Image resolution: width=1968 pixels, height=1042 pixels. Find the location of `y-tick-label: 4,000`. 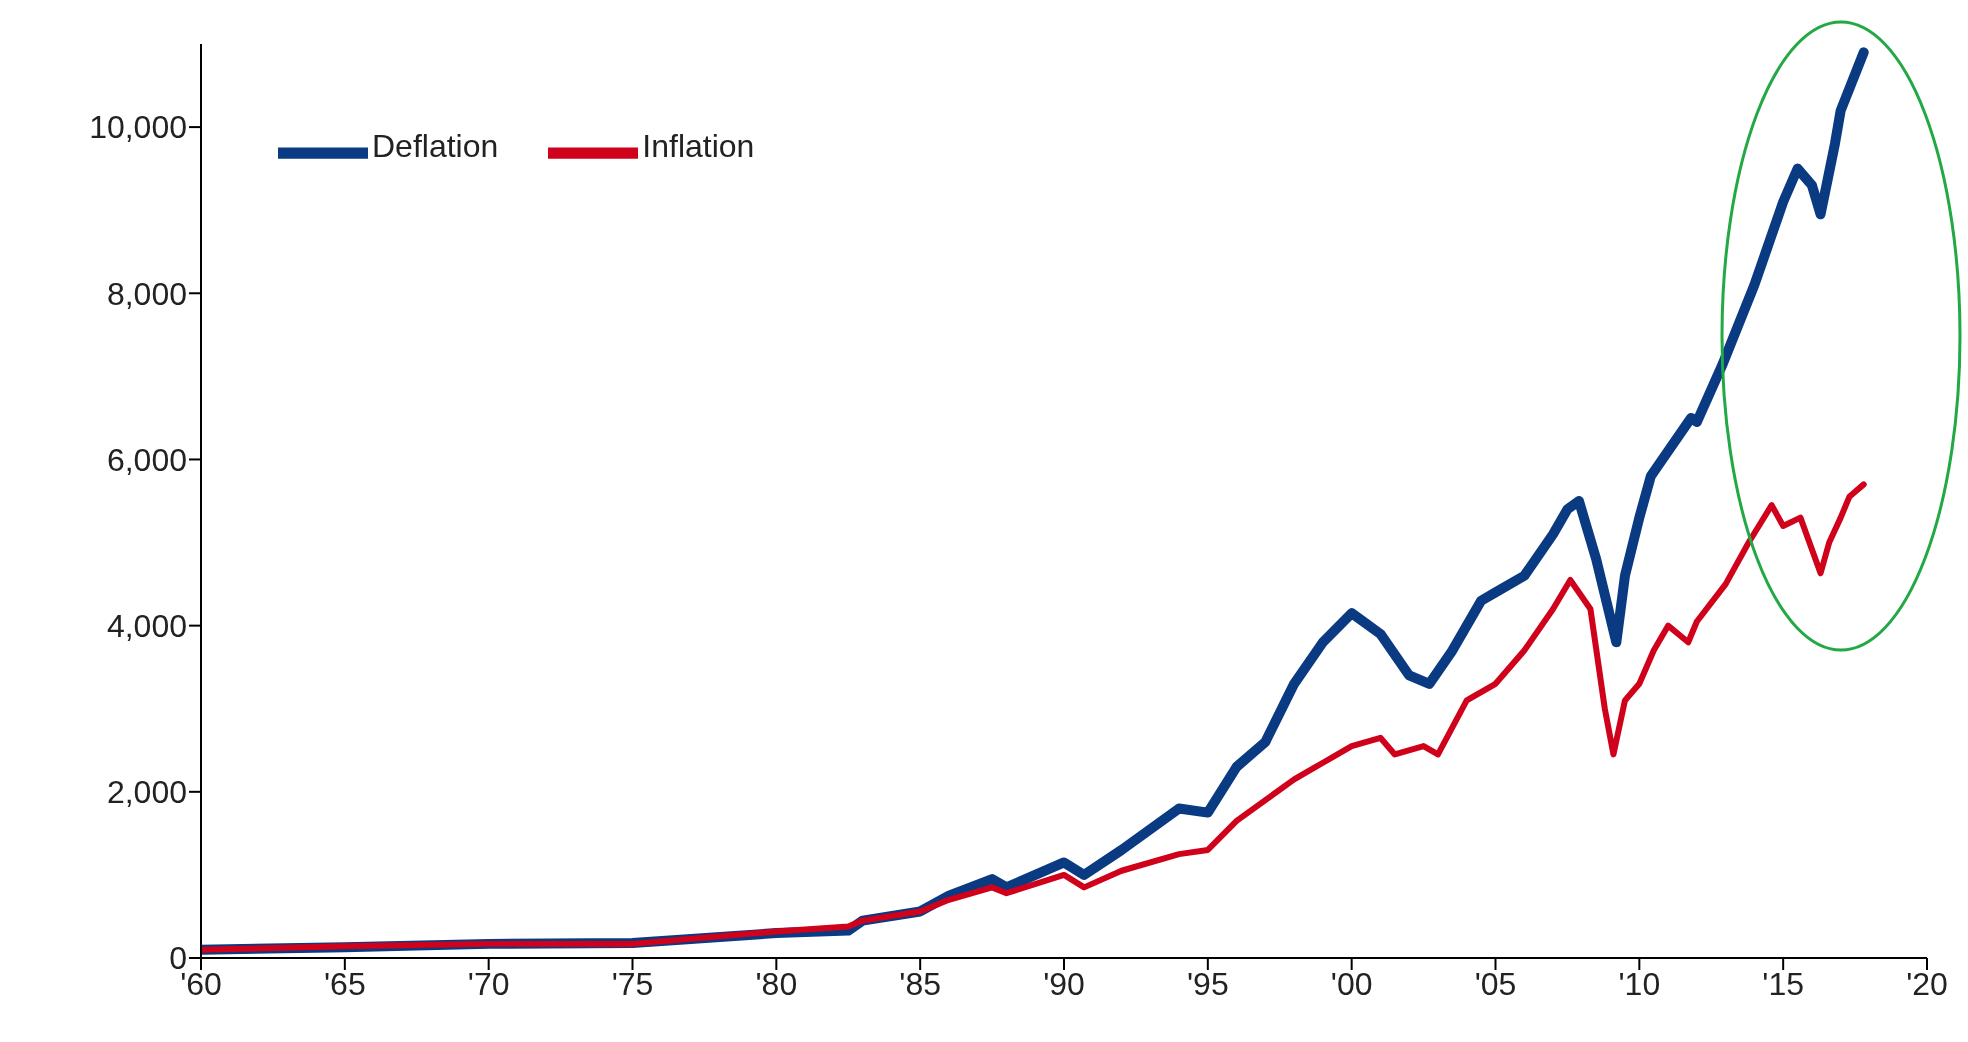

y-tick-label: 4,000 is located at coordinates (146, 626).